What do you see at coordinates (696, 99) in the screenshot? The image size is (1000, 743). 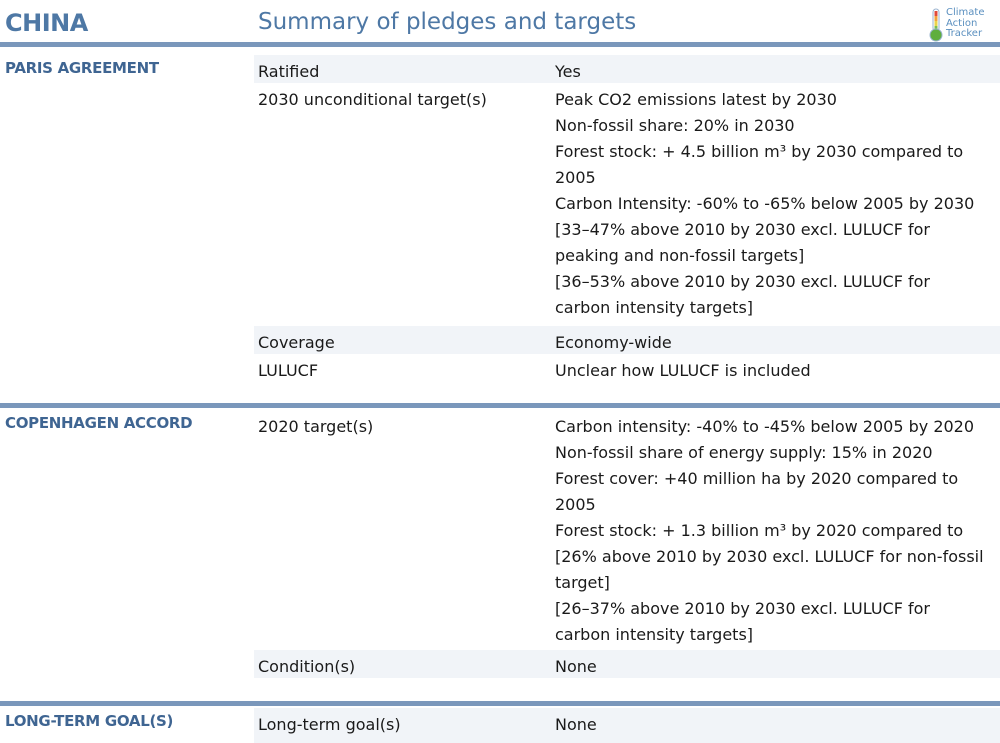 I see `value-line: Peak CO2 emissions latest by 2030` at bounding box center [696, 99].